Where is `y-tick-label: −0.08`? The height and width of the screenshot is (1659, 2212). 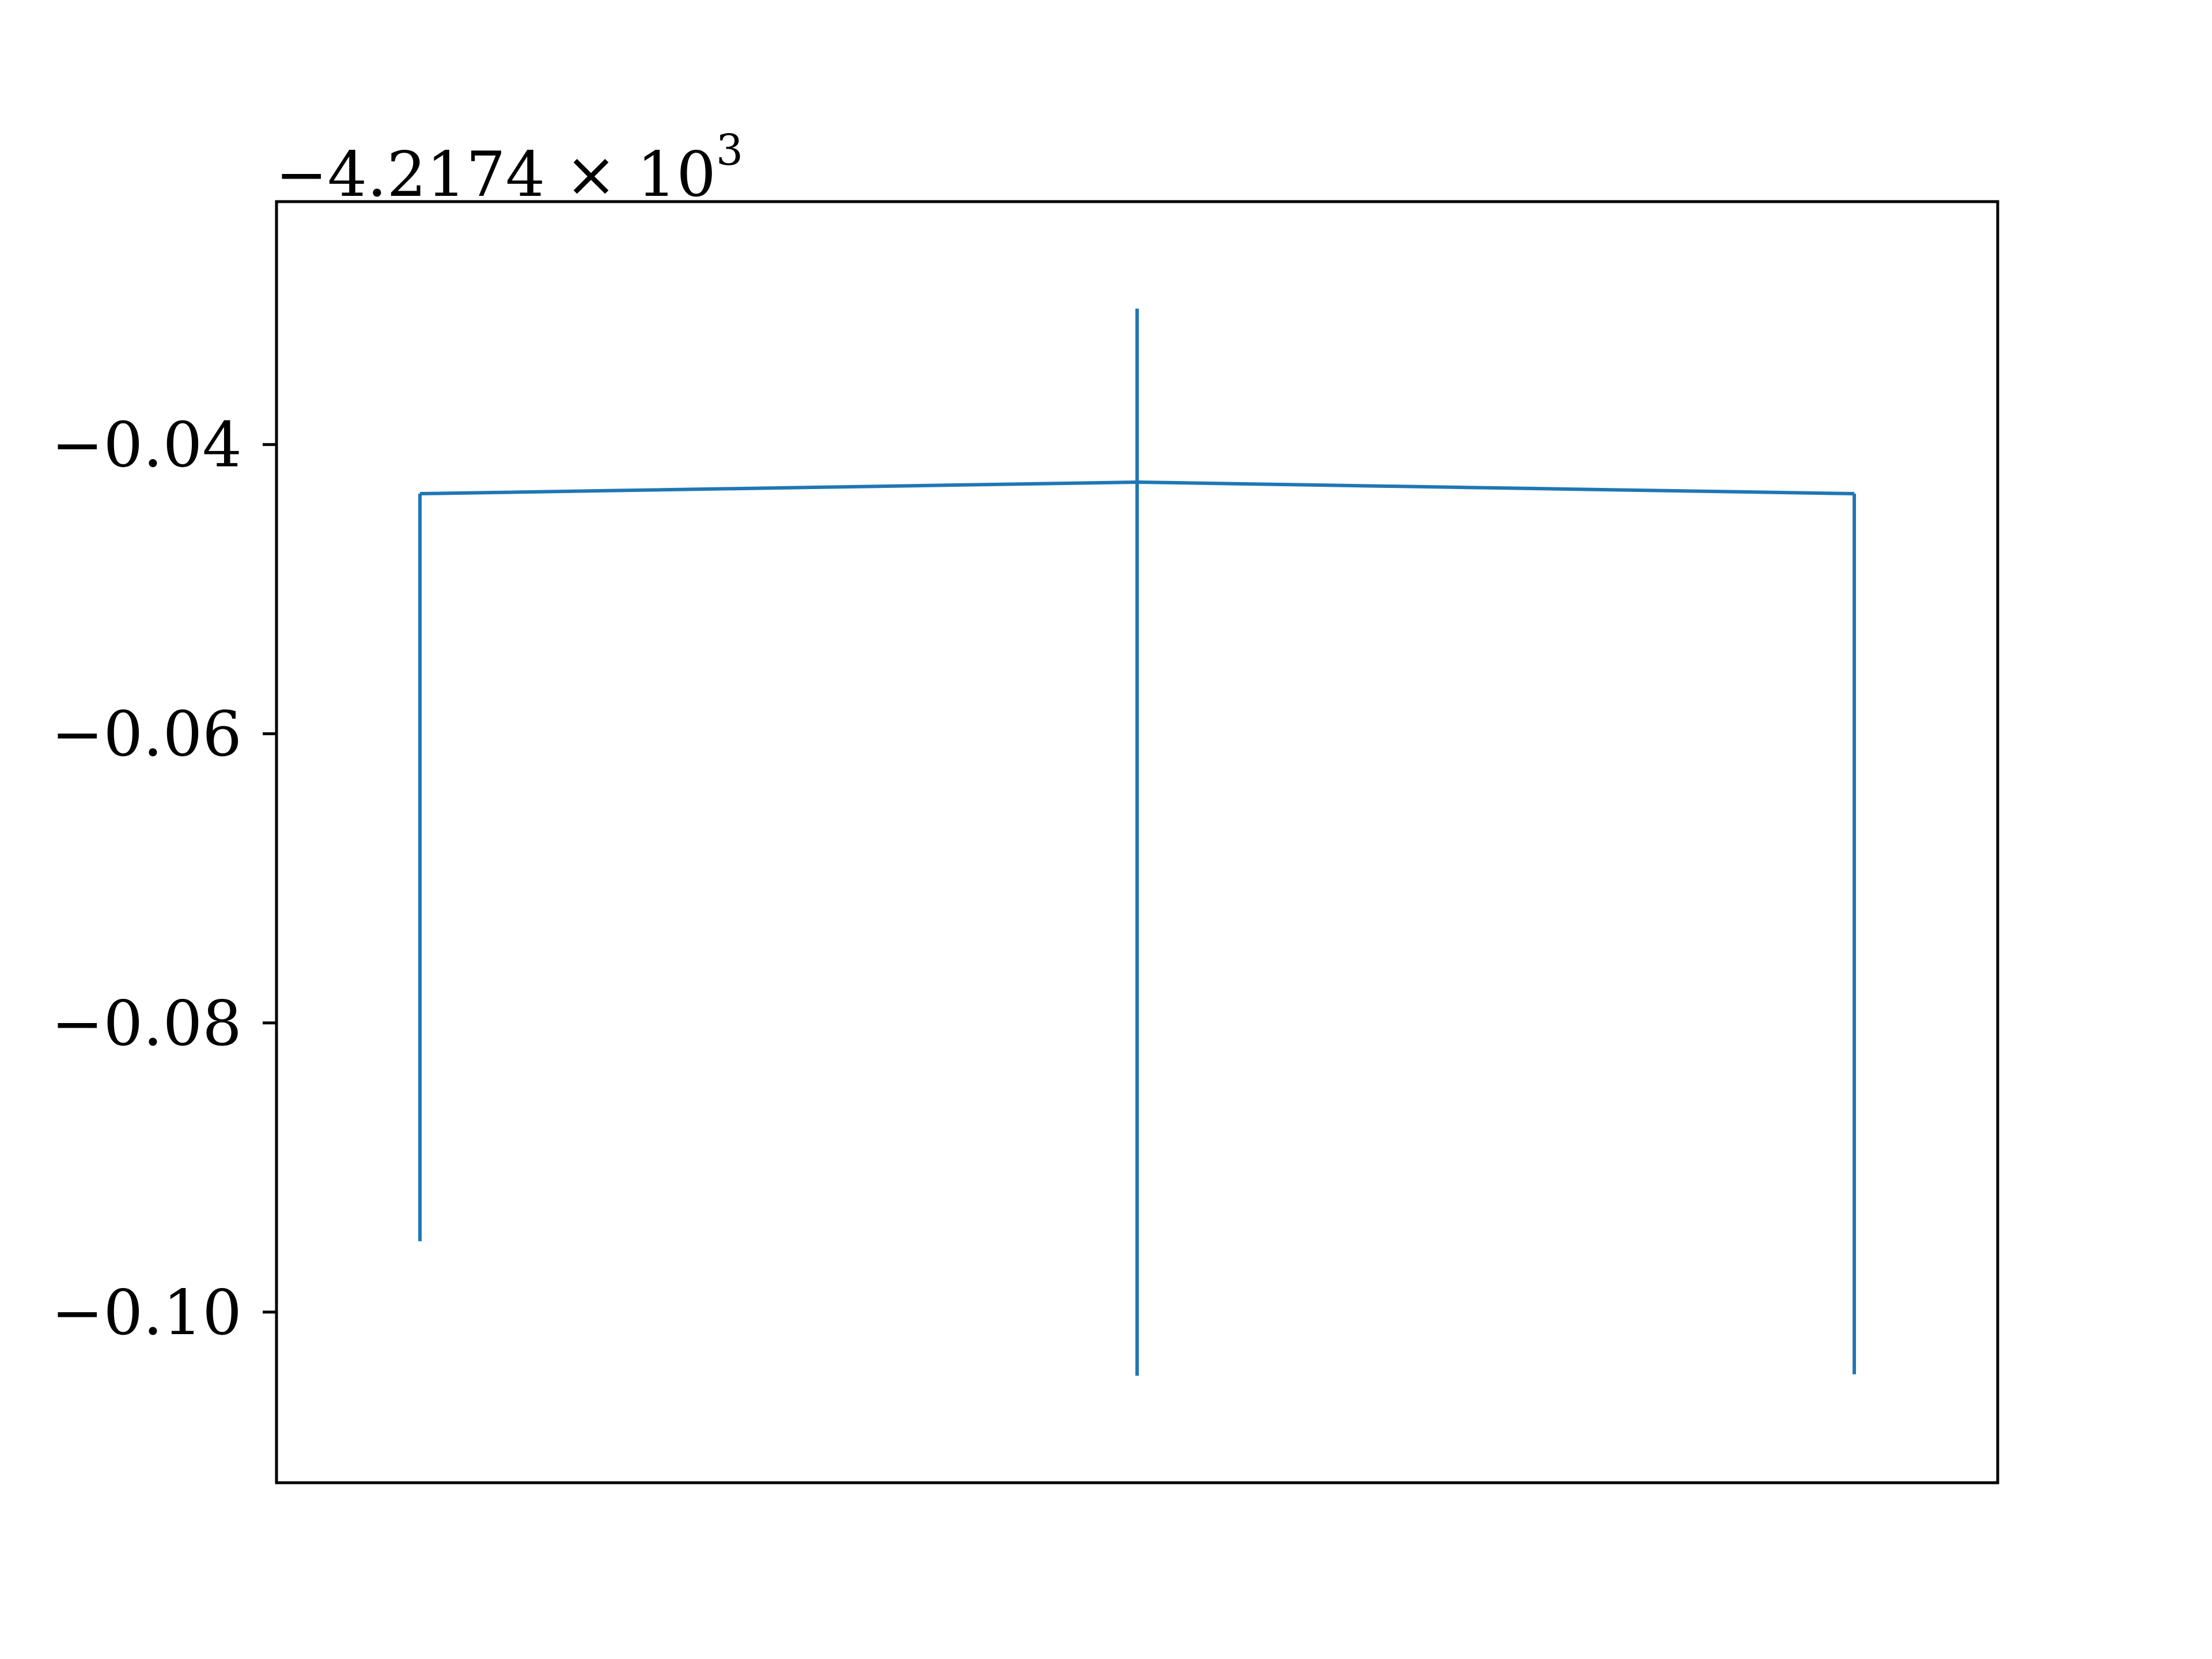
y-tick-label: −0.08 is located at coordinates (146, 1024).